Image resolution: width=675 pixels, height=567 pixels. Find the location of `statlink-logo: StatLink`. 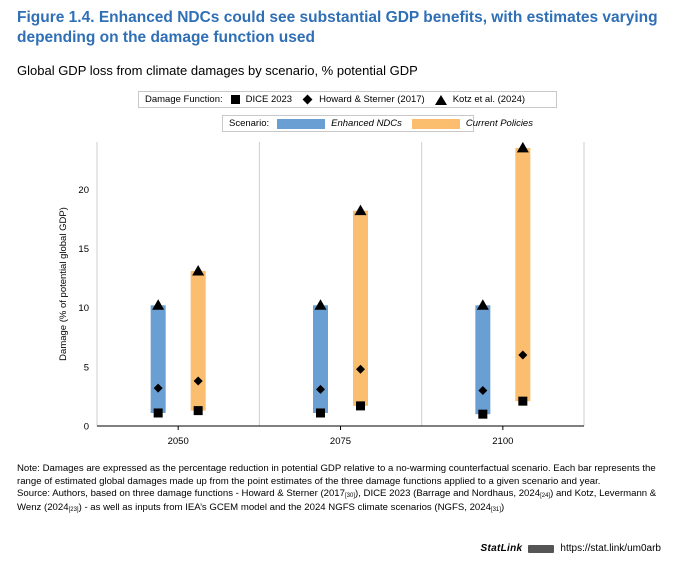

statlink-logo: StatLink is located at coordinates (501, 548).